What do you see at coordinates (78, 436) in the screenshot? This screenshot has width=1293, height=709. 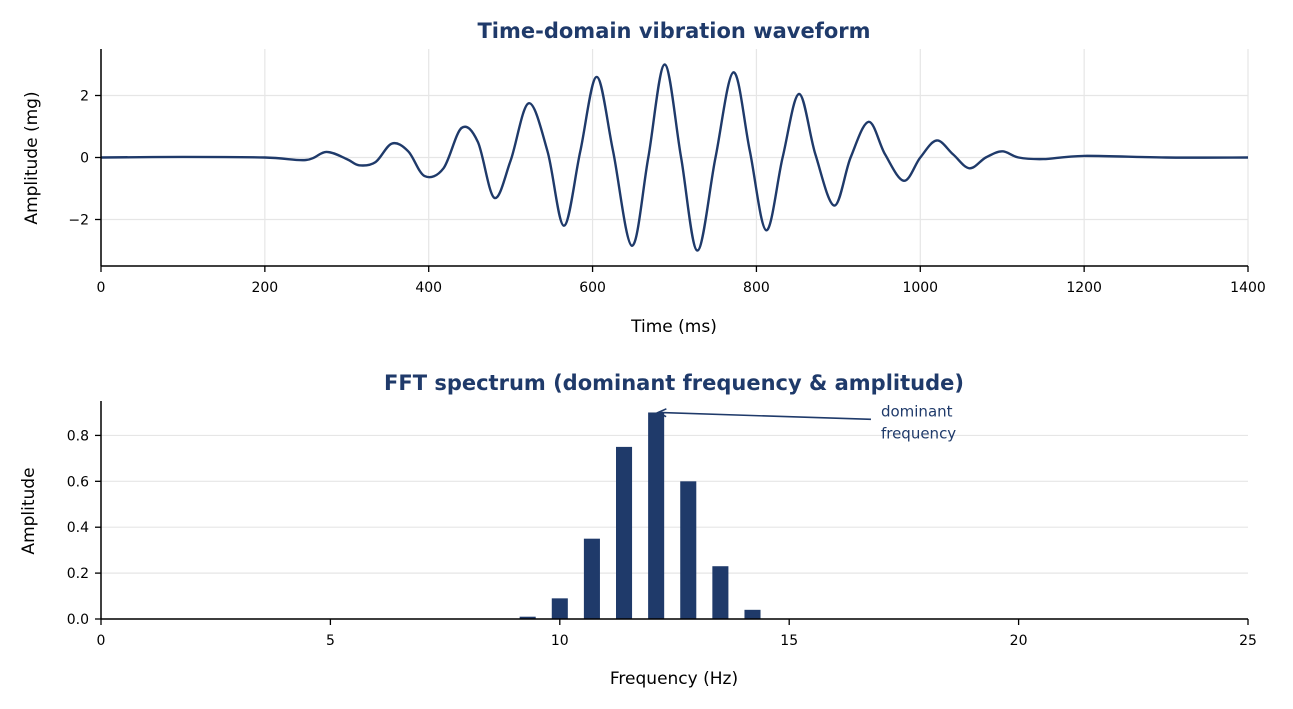 I see `fft-y-tick-label: 0.8` at bounding box center [78, 436].